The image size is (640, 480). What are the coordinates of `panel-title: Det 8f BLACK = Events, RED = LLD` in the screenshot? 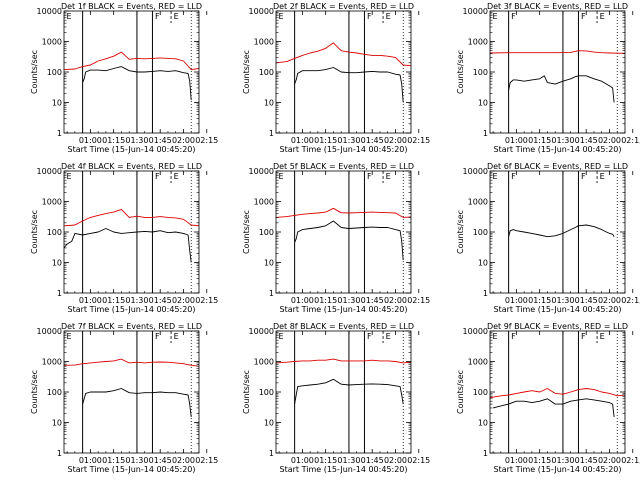 It's located at (343, 326).